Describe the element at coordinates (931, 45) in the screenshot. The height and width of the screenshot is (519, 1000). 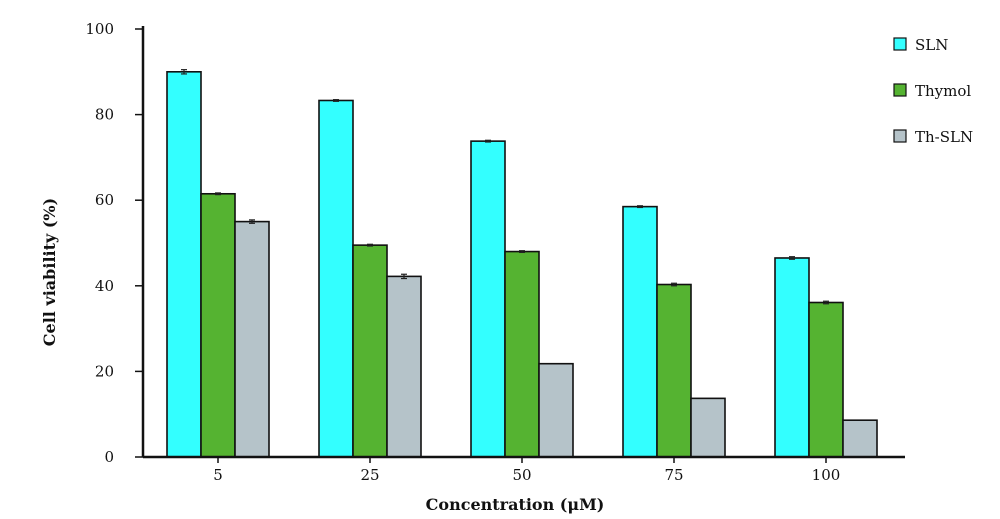
I see `legend-label: SLN` at that location.